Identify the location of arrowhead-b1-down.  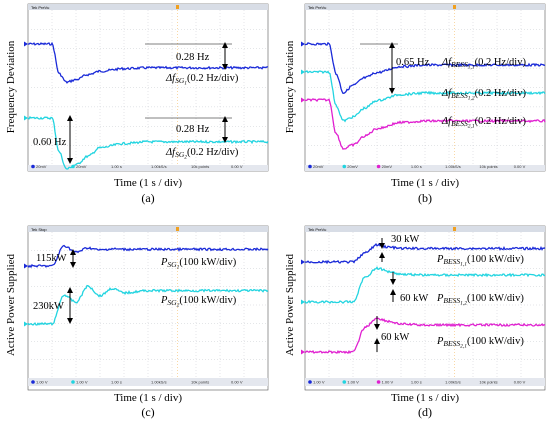
(392, 91).